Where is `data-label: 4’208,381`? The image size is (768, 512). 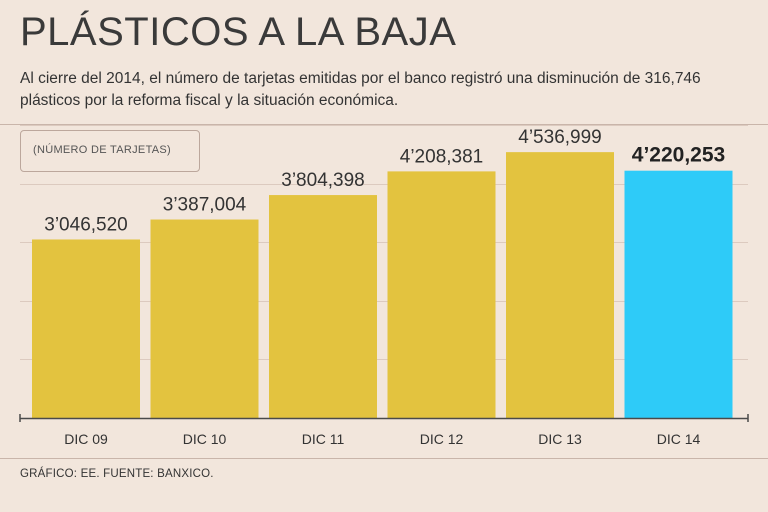 data-label: 4’208,381 is located at coordinates (441, 156).